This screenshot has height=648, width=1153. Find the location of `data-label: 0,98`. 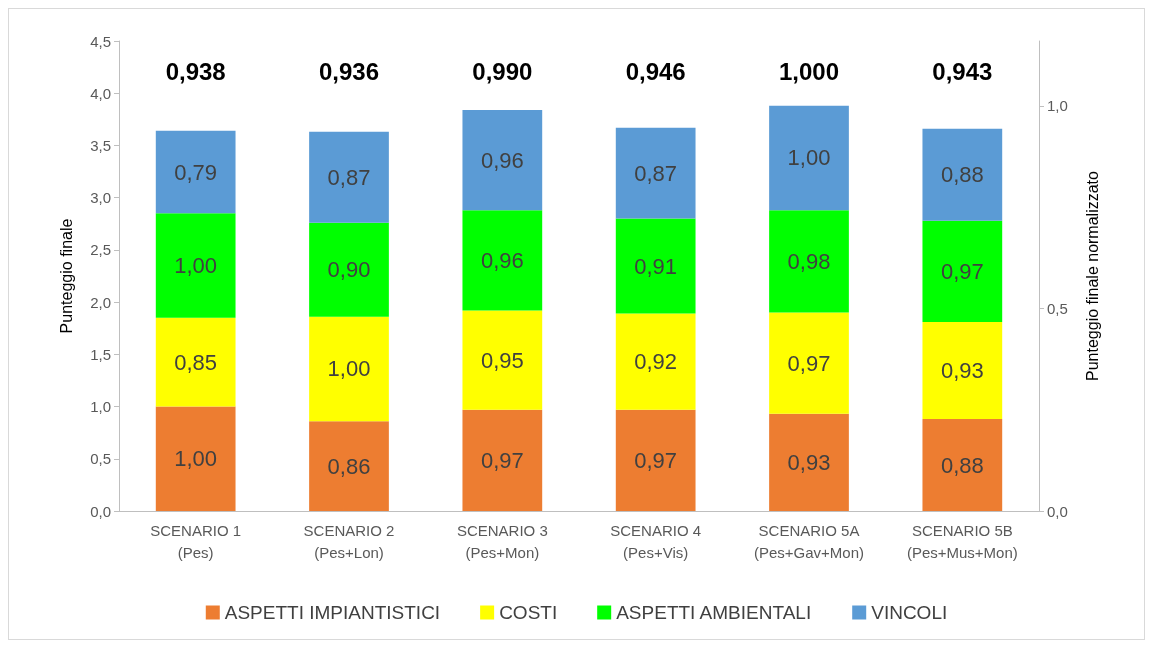

data-label: 0,98 is located at coordinates (809, 261).